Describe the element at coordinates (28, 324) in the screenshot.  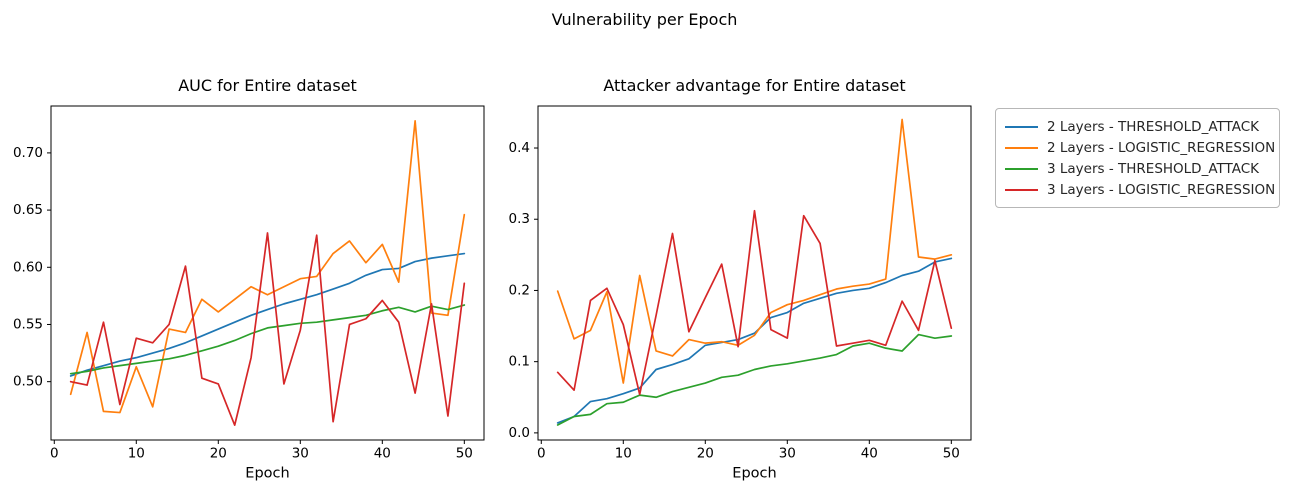
I see `y-tick-label: 0.55` at that location.